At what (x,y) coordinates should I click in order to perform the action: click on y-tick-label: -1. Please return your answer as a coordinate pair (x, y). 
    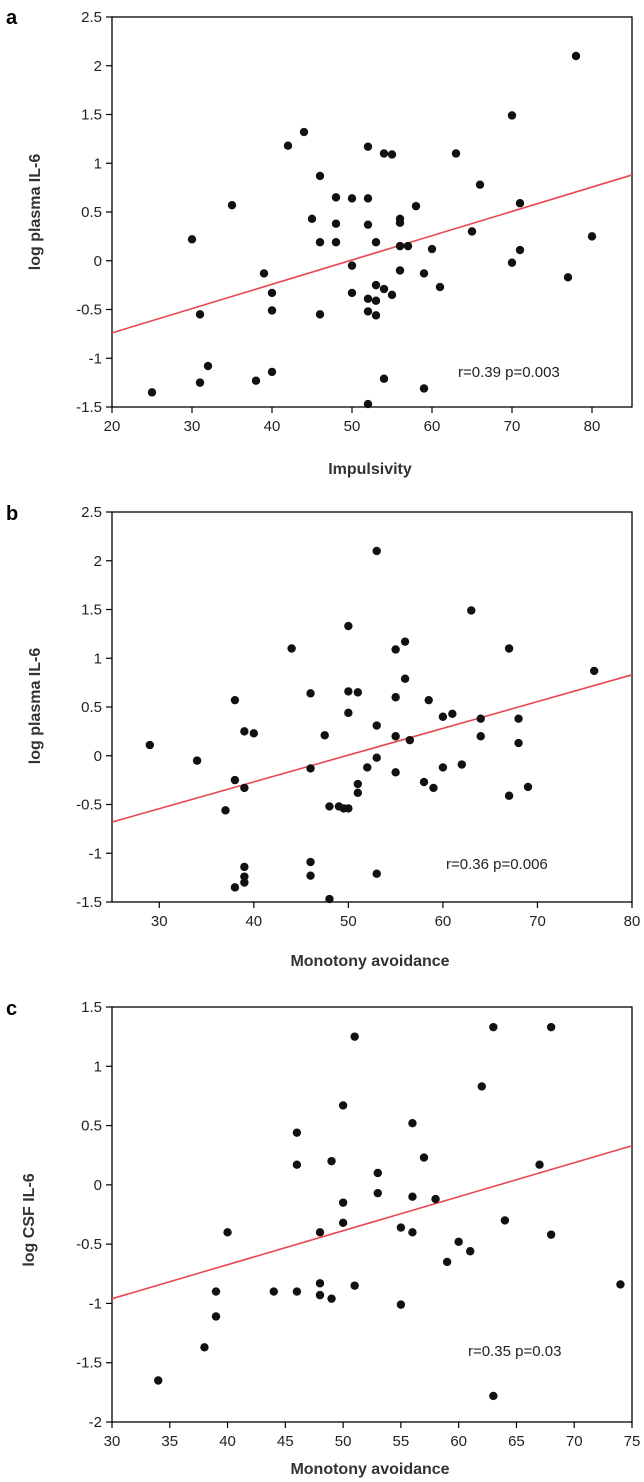
    Looking at the image, I should click on (95, 358).